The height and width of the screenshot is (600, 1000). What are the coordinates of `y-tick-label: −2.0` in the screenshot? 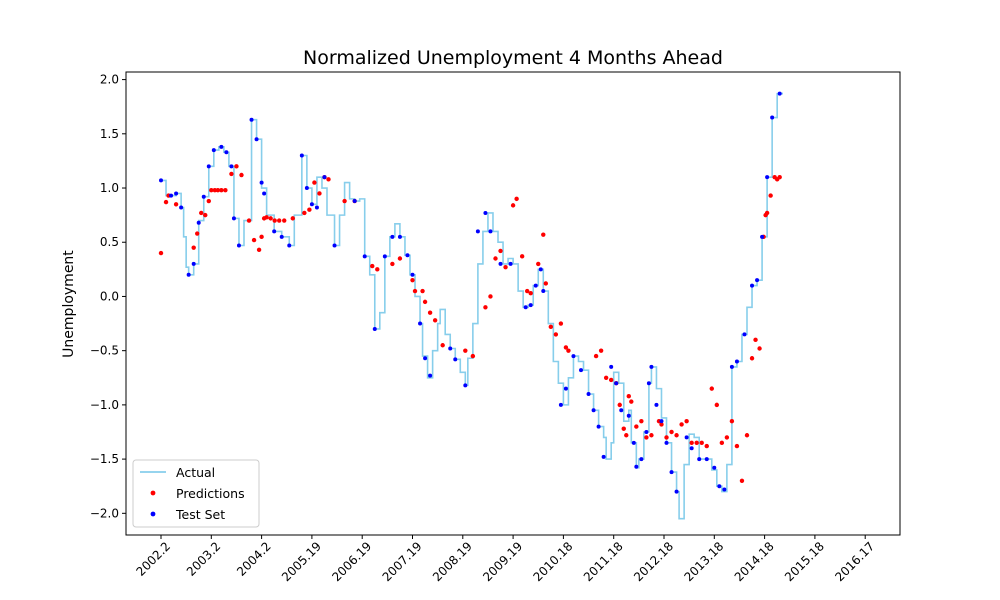 It's located at (104, 513).